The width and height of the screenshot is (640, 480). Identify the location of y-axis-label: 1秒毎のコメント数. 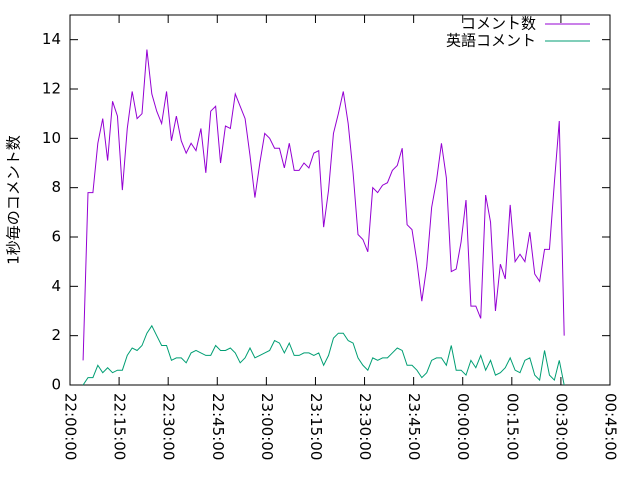
(14, 200).